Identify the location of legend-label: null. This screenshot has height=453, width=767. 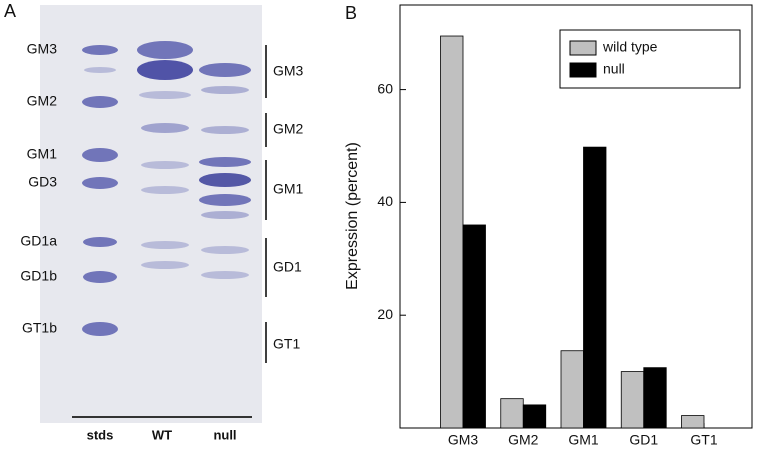
(614, 69).